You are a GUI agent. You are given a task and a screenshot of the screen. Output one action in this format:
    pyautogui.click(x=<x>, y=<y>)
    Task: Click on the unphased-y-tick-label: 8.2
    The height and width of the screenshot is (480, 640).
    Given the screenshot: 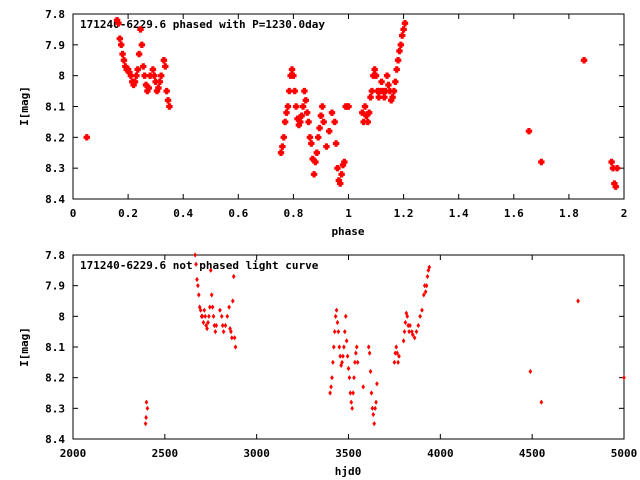 What is the action you would take?
    pyautogui.click(x=55, y=378)
    